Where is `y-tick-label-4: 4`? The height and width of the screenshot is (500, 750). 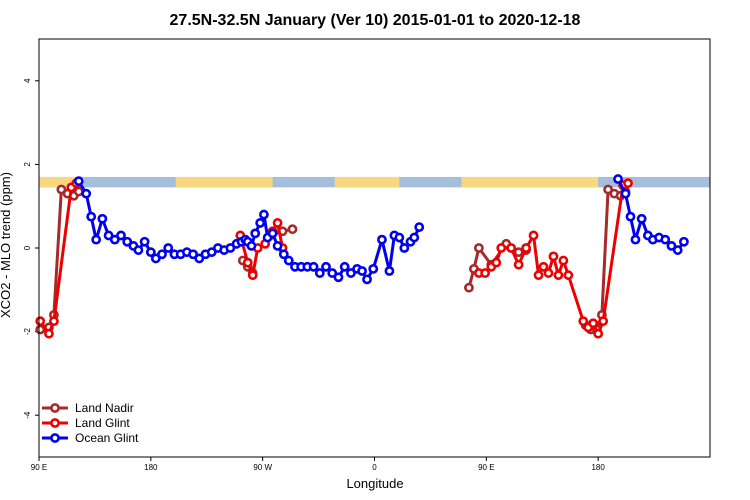 y-tick-label-4: 4 is located at coordinates (27, 80).